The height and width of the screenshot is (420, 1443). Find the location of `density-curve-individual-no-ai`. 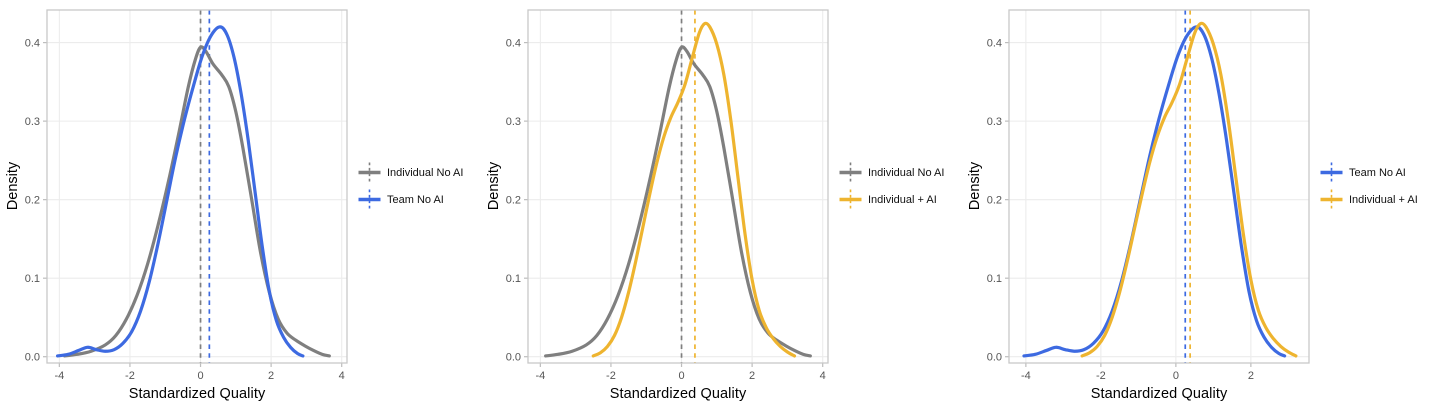

density-curve-individual-no-ai is located at coordinates (197, 201).